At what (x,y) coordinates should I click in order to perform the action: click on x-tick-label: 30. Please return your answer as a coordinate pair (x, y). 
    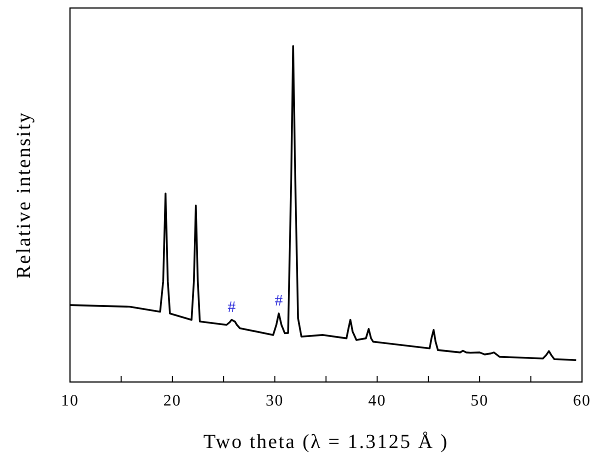
    Looking at the image, I should click on (275, 401).